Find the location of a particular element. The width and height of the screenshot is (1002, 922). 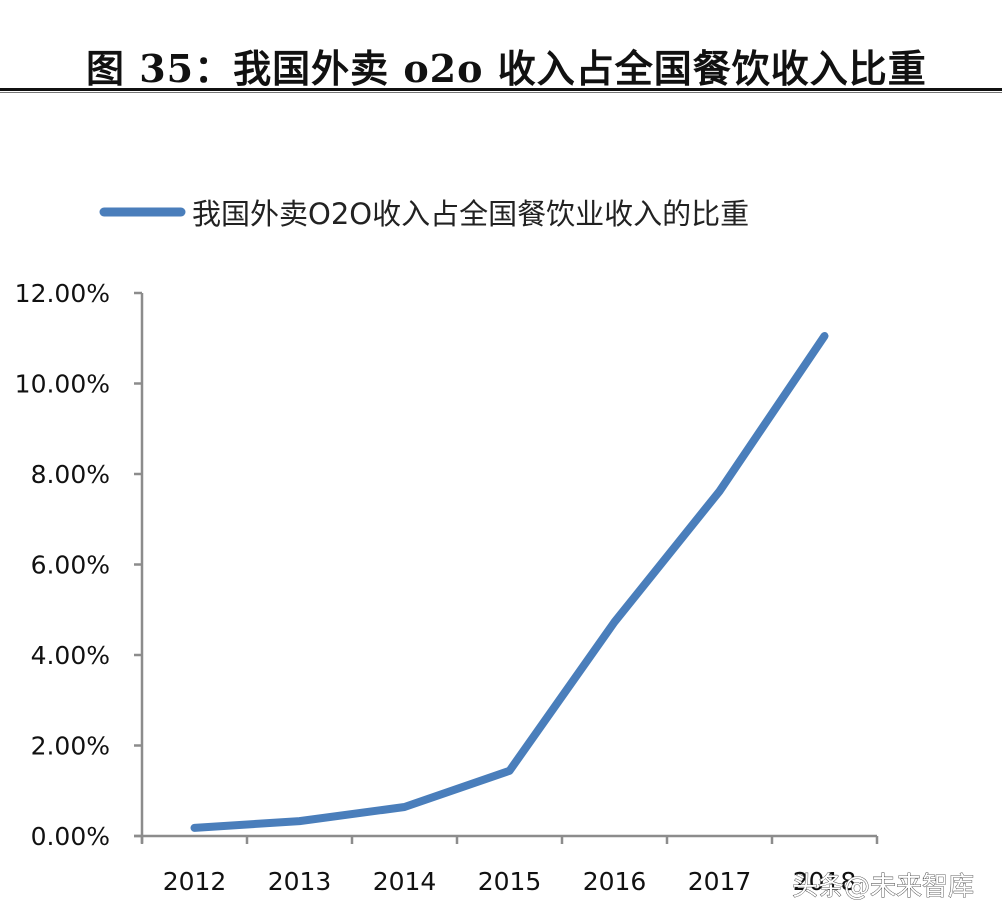

x-tick-label: 2016 is located at coordinates (615, 881).